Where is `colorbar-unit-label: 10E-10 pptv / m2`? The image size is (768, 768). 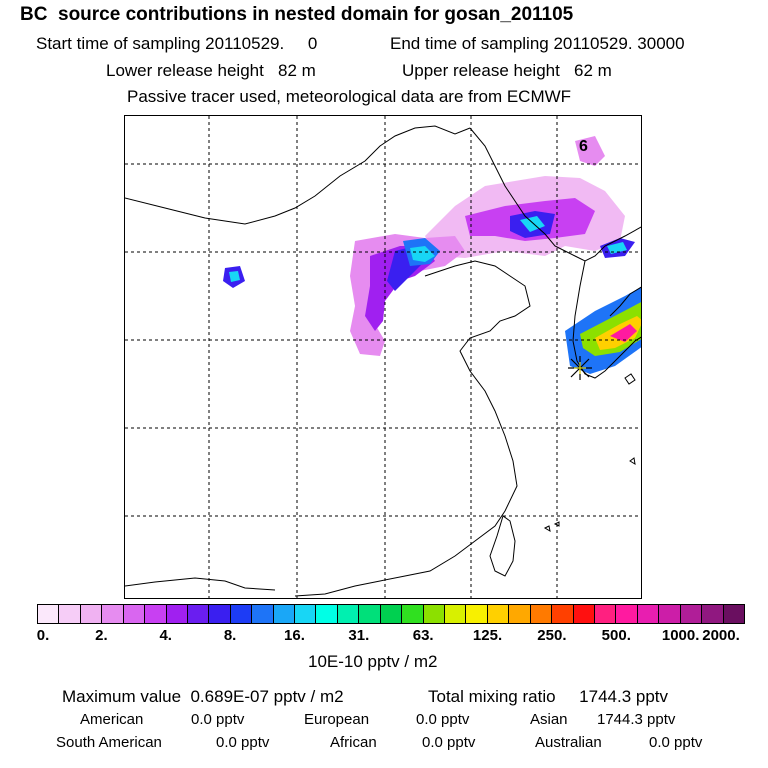
colorbar-unit-label: 10E-10 pptv / m2 is located at coordinates (373, 661).